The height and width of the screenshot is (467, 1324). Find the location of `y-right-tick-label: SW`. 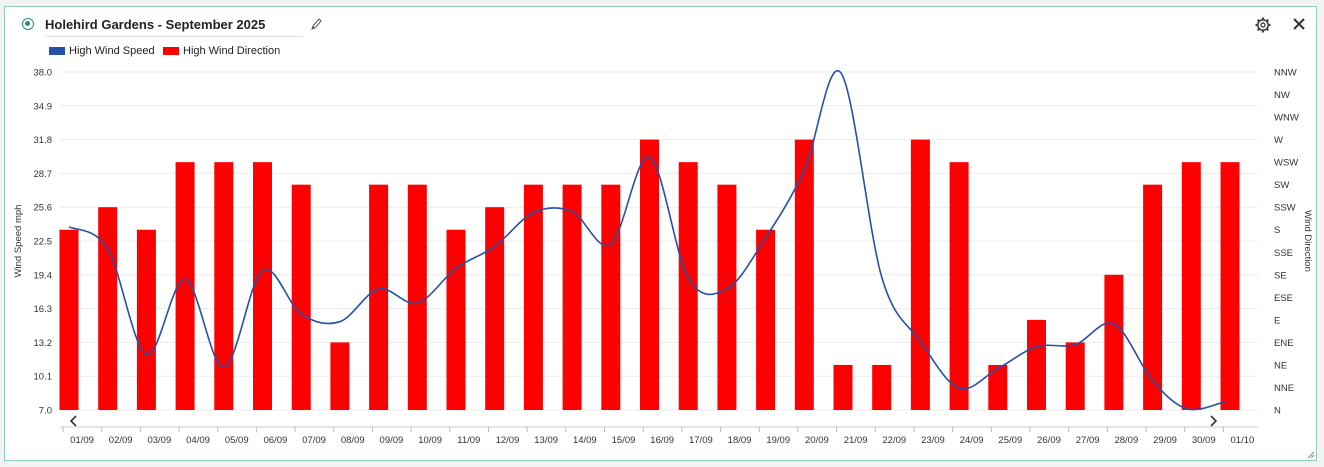

y-right-tick-label: SW is located at coordinates (1281, 185).